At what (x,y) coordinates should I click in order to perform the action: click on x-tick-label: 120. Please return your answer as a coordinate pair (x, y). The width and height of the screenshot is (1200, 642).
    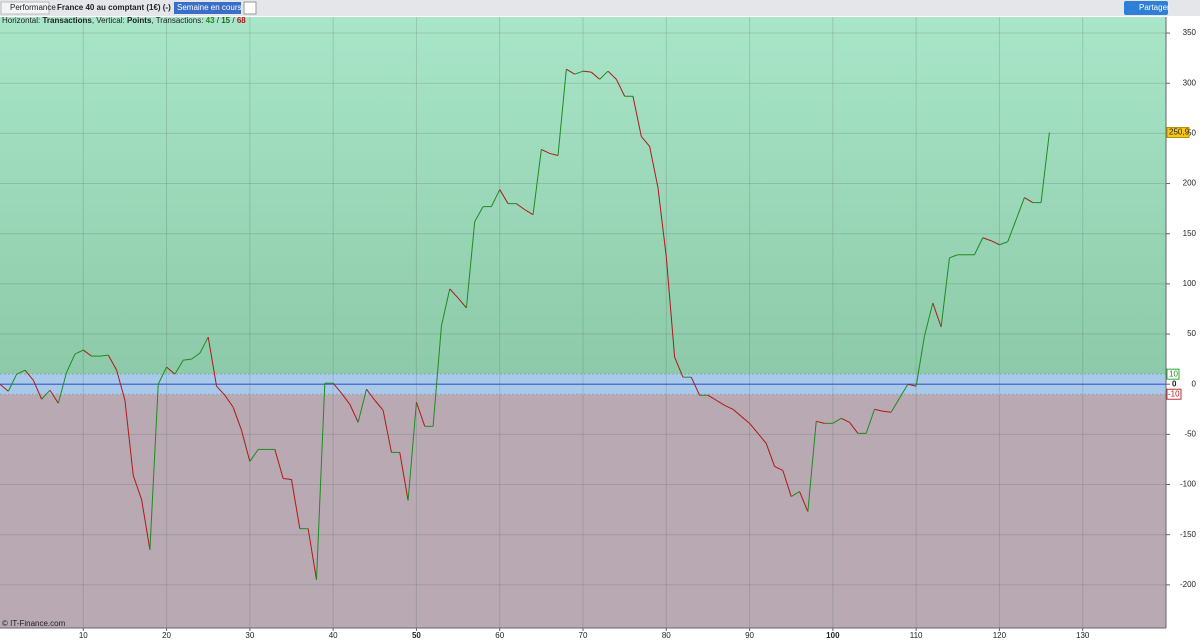
    Looking at the image, I should click on (1000, 635).